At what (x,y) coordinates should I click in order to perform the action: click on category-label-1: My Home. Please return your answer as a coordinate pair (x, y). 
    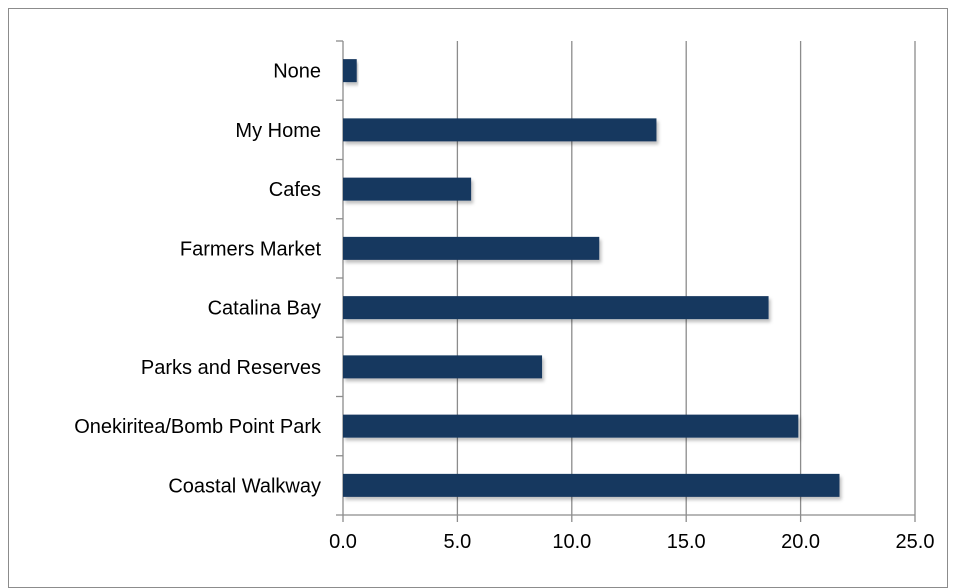
    Looking at the image, I should click on (278, 131).